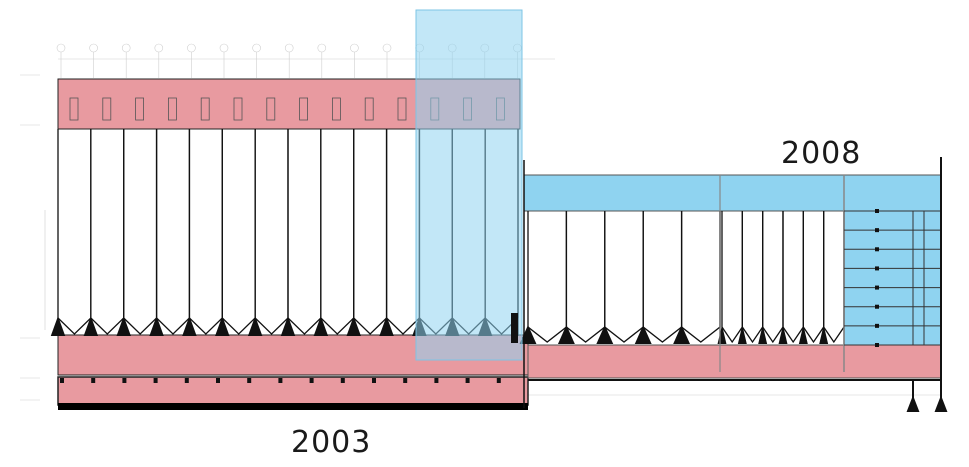 Image resolution: width=969 pixels, height=467 pixels. What do you see at coordinates (293, 391) in the screenshot?
I see `foundation-band-2003` at bounding box center [293, 391].